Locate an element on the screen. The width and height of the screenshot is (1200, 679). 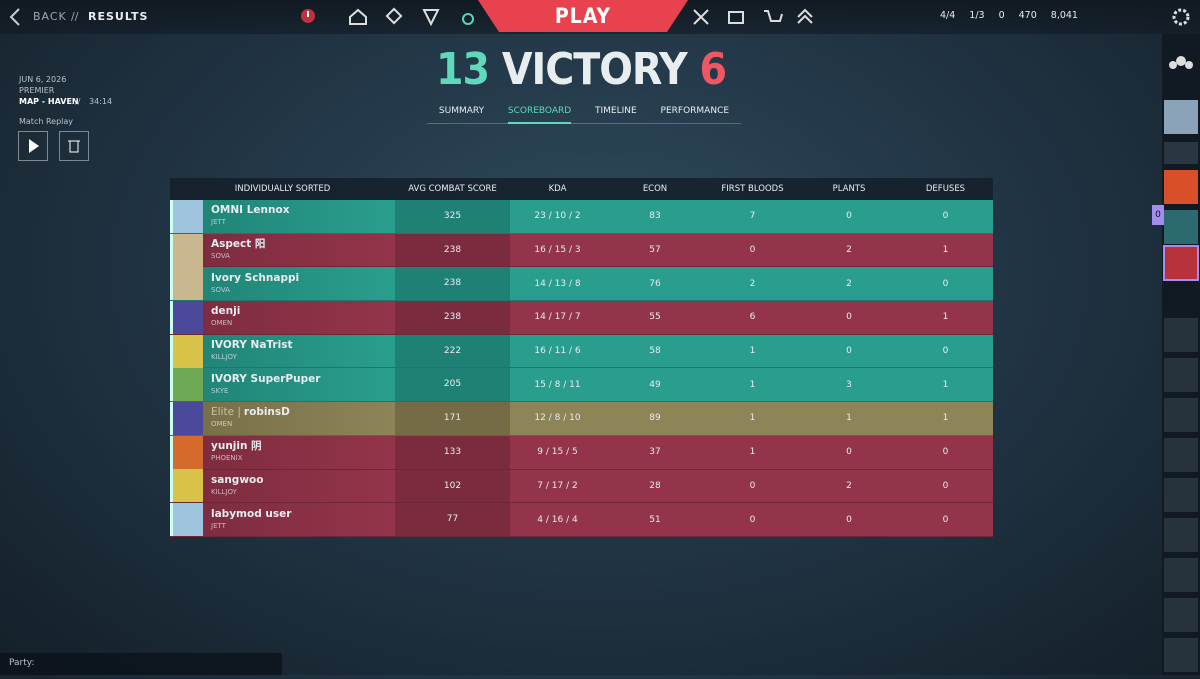
agent-name: PHOENIX is located at coordinates (227, 458).